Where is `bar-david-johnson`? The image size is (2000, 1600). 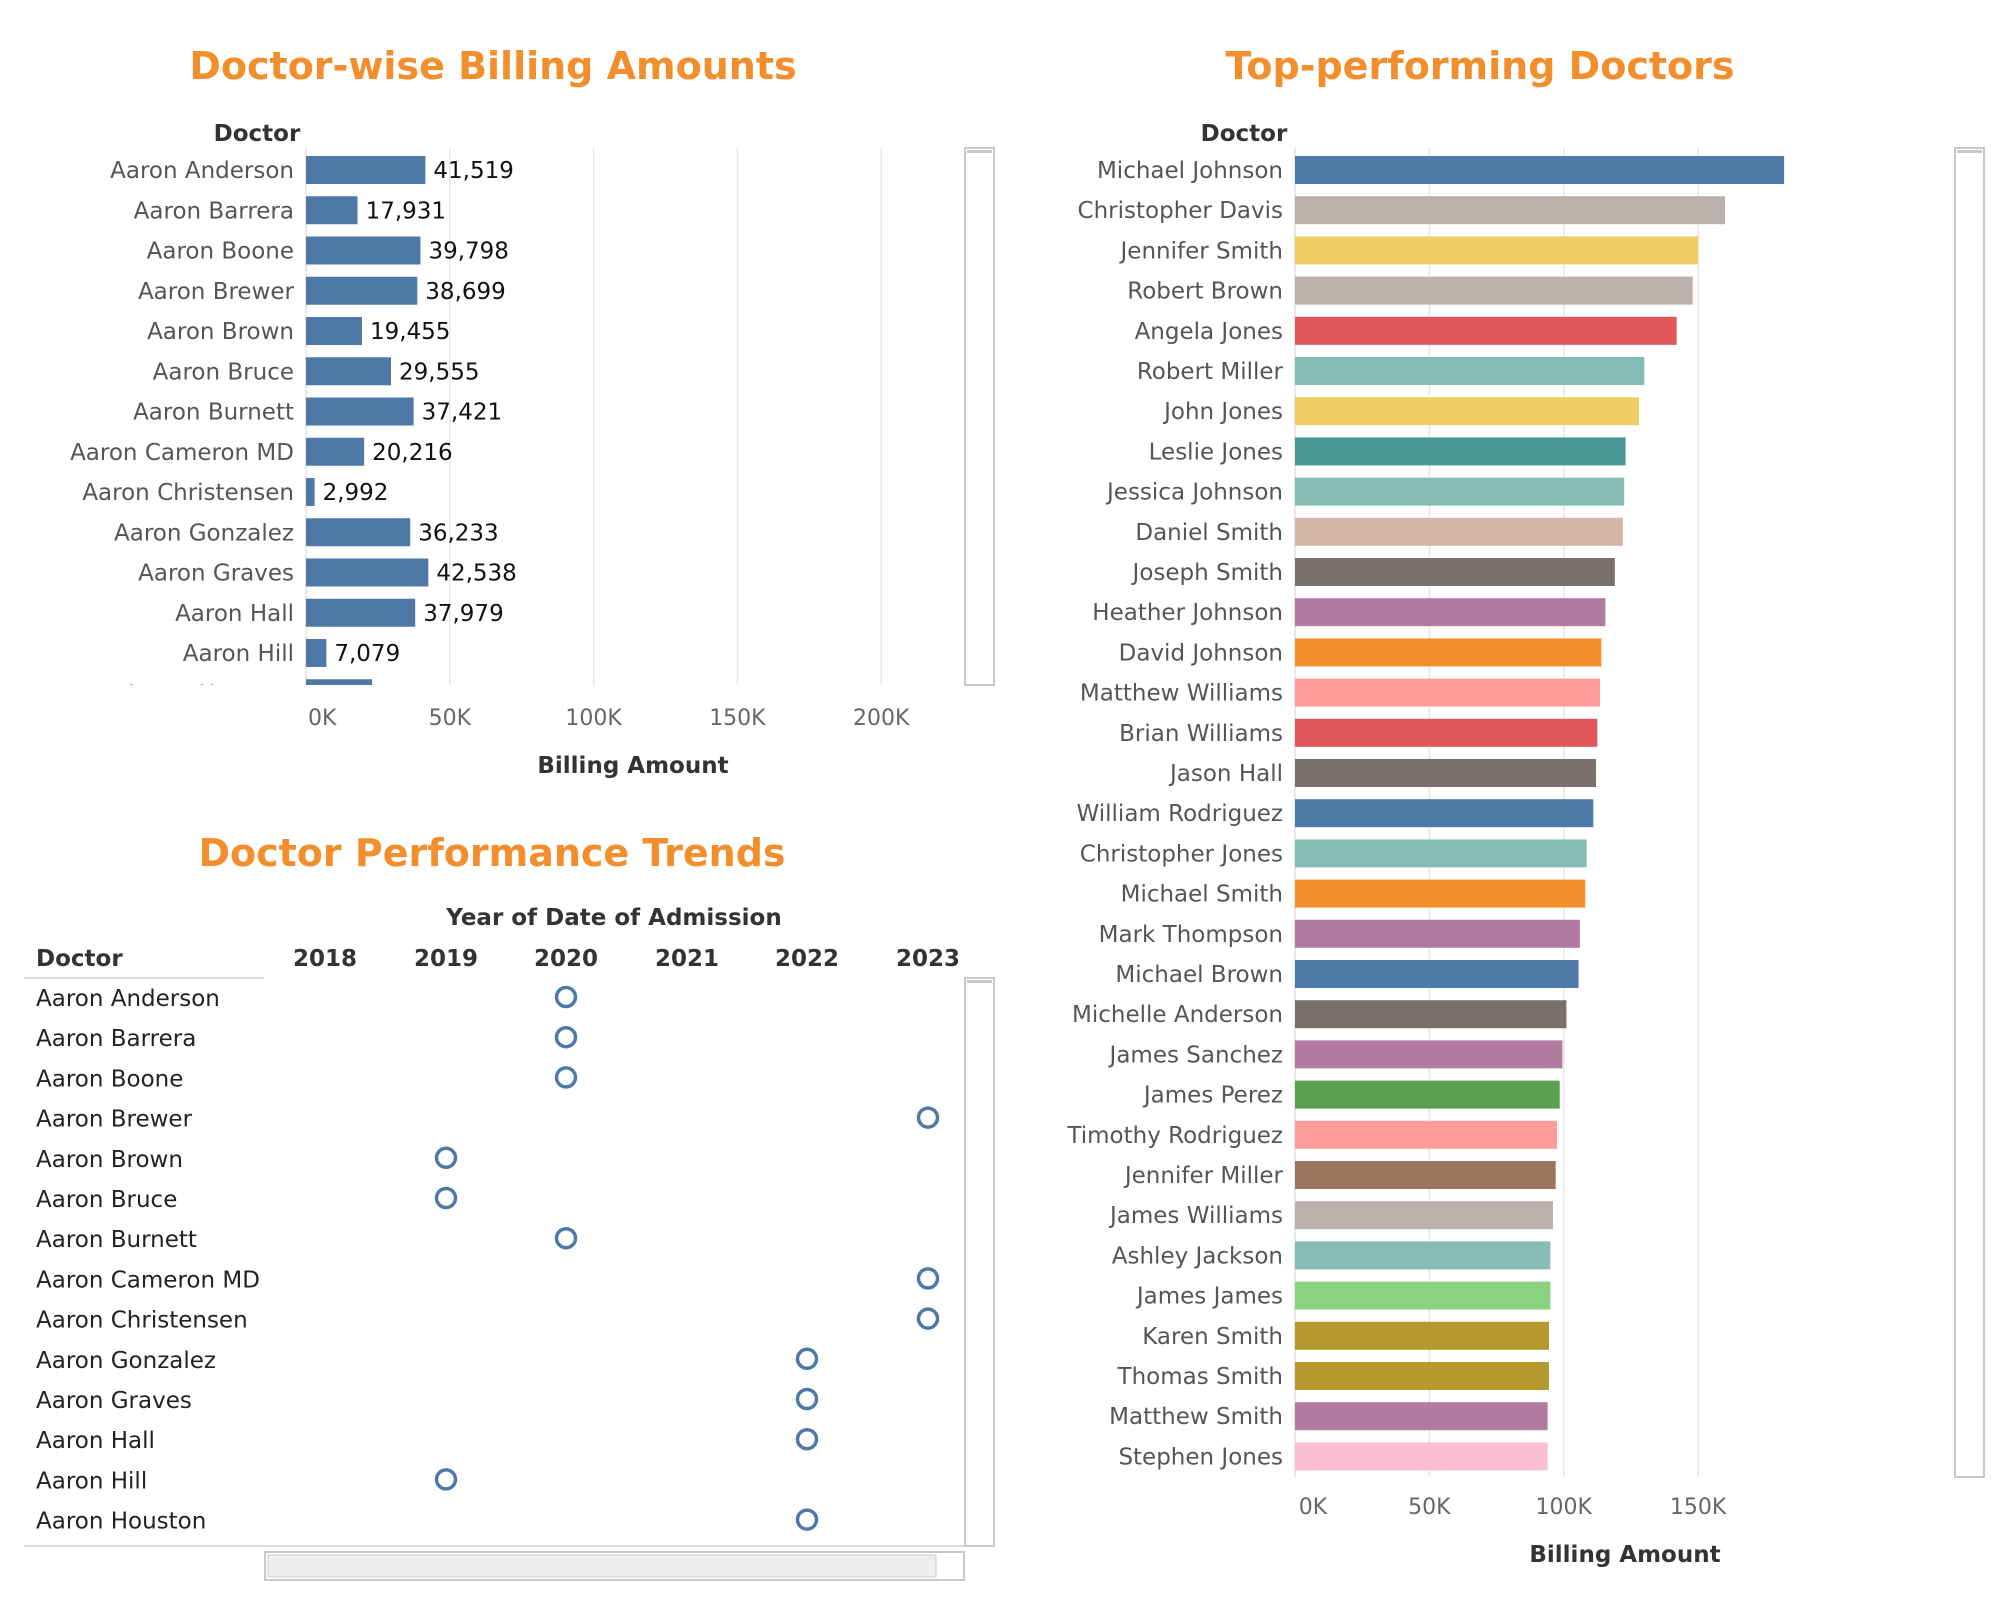 bar-david-johnson is located at coordinates (1448, 652).